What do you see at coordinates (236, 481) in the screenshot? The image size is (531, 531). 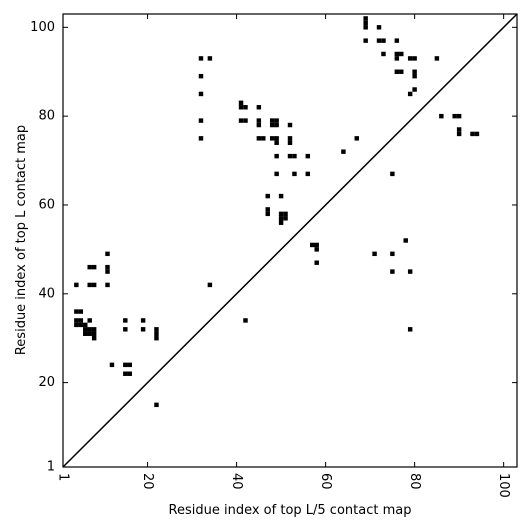 I see `x-tick-label: 40` at bounding box center [236, 481].